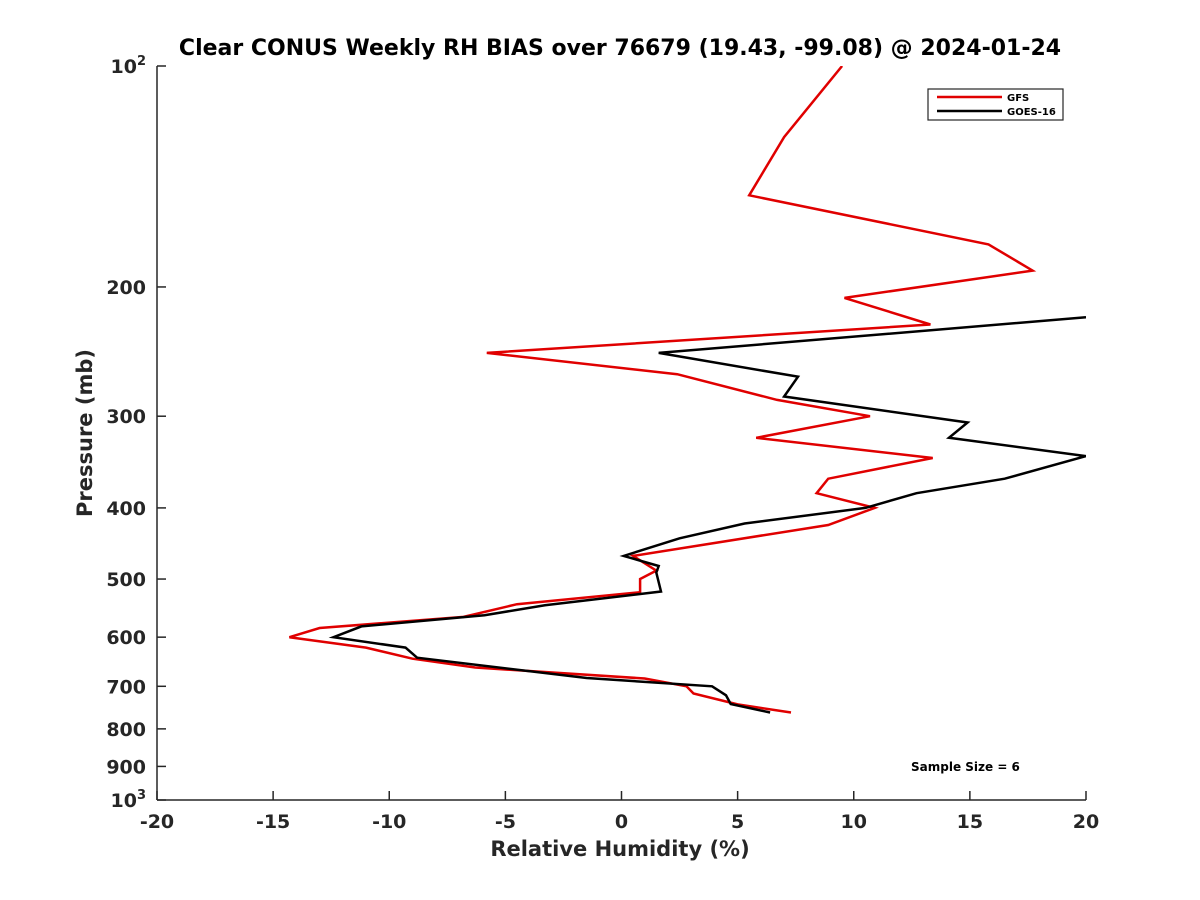 This screenshot has height=900, width=1200. Describe the element at coordinates (1031, 112) in the screenshot. I see `legend-label-goes-16: GOES-16` at that location.